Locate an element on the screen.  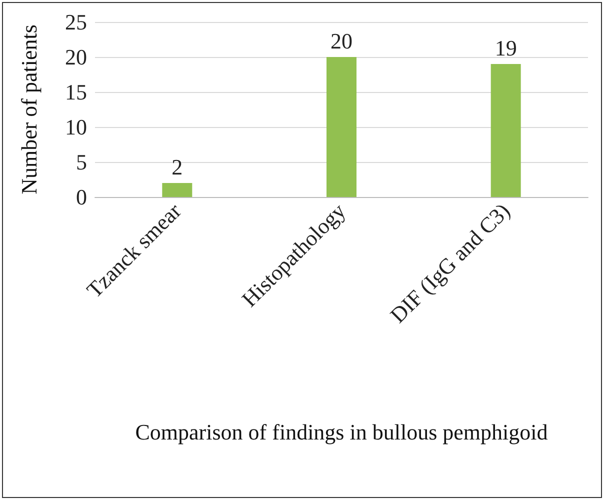
y-tick-label: 0 is located at coordinates (81, 197).